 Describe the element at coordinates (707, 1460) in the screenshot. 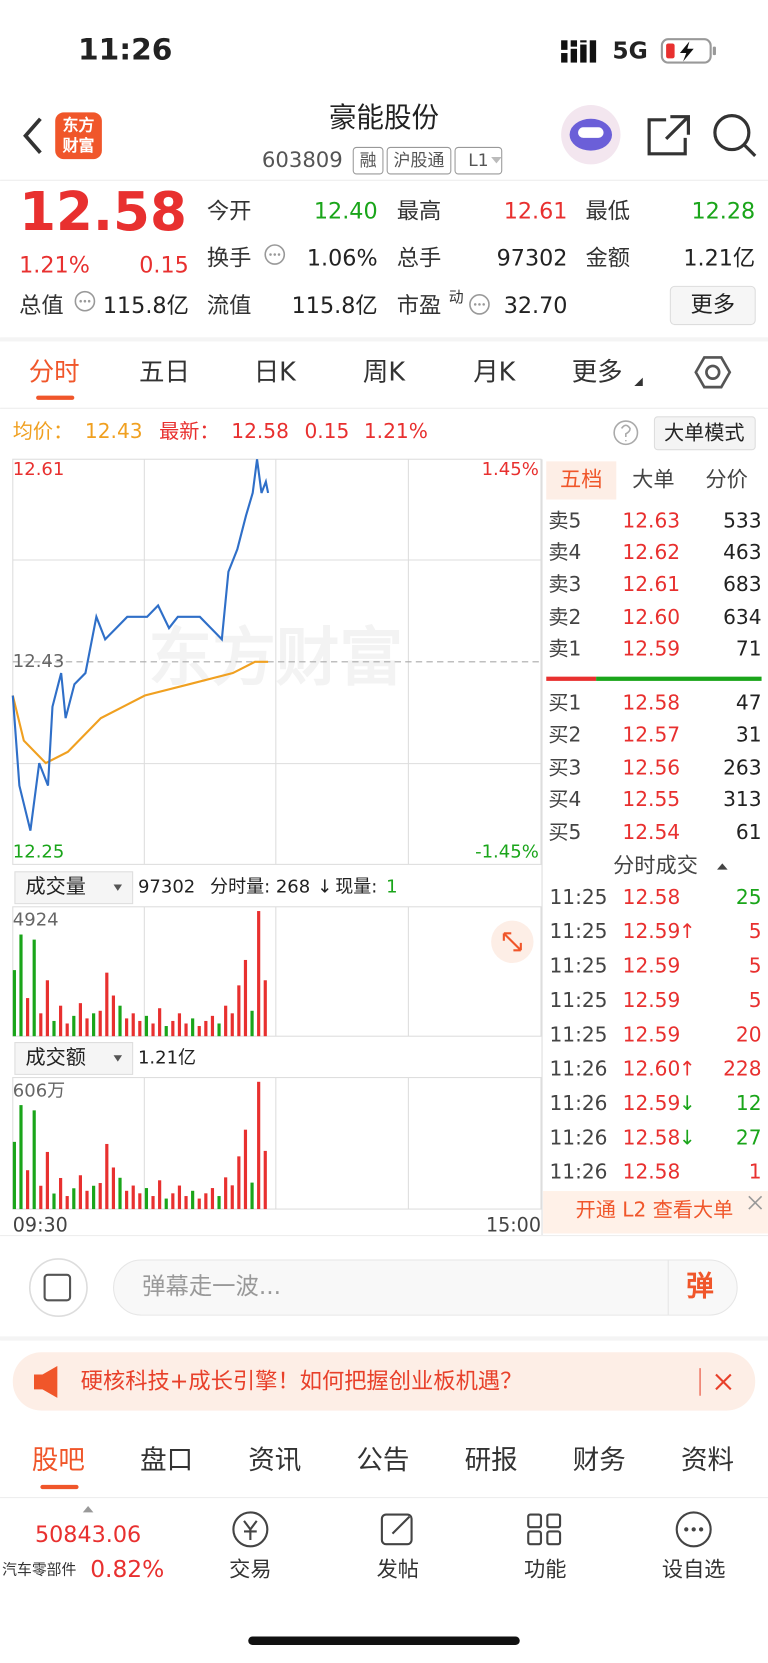

I see `section-tab: 资料` at that location.